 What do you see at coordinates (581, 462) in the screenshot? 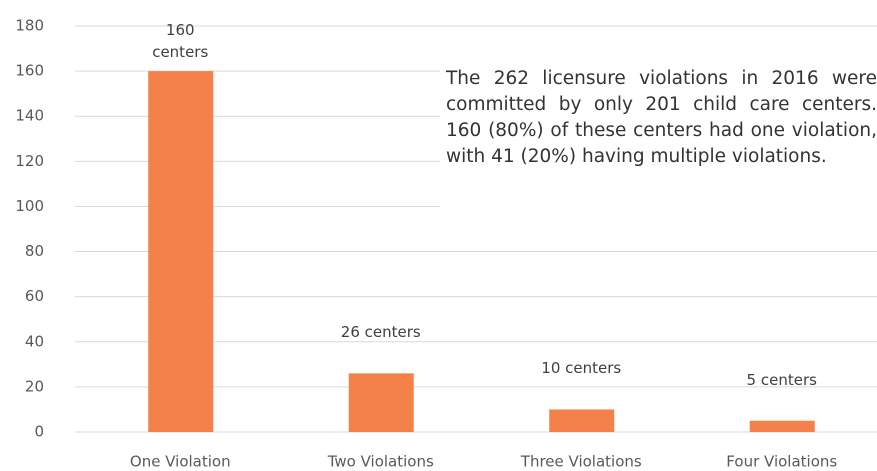
I see `x-tick-label: Three Violations` at bounding box center [581, 462].